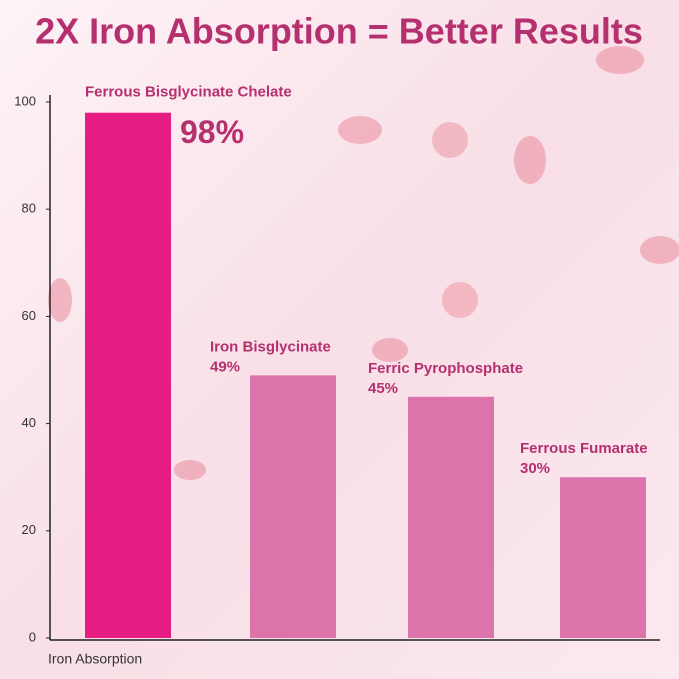  I want to click on y-tick-label: 0, so click(32, 636).